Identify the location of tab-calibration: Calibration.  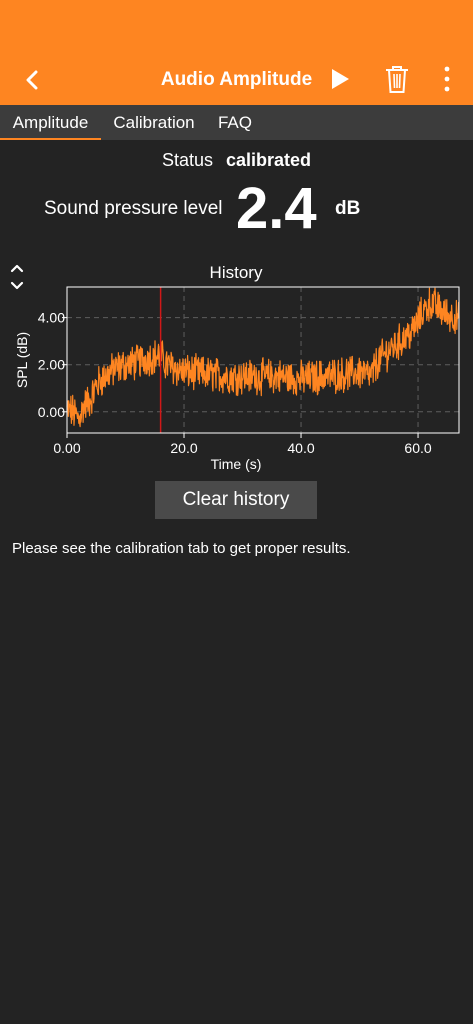
(154, 122).